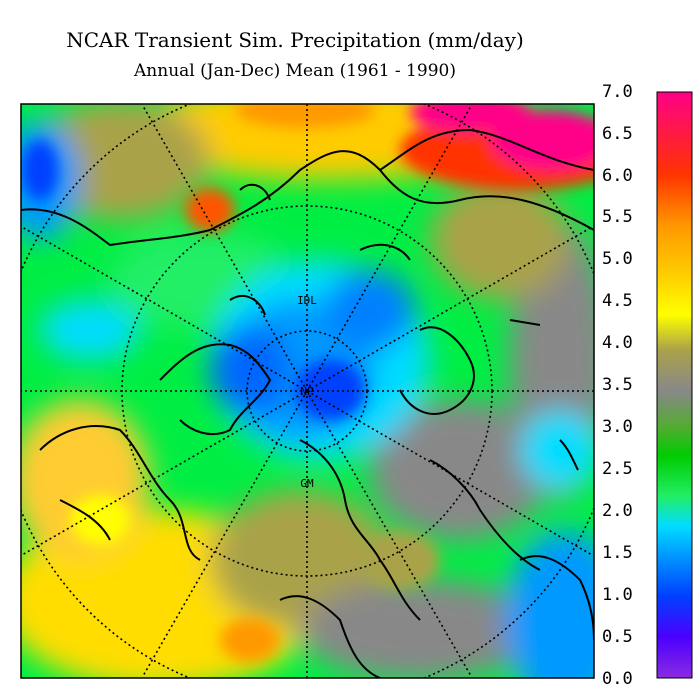 The image size is (700, 700). I want to click on label-np: NP, so click(307, 391).